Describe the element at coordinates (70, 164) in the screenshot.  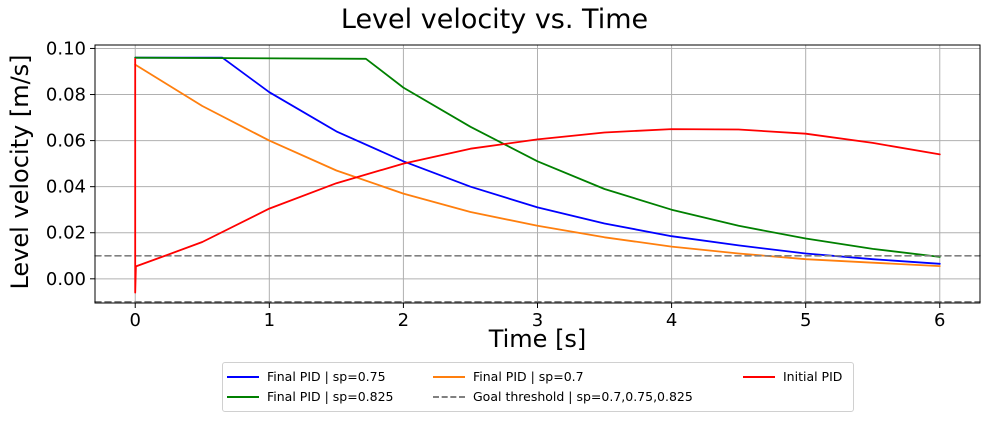
I see `y-axis-ticks: 0.00 0.02 0.04 0.06 0.08 0.10` at that location.